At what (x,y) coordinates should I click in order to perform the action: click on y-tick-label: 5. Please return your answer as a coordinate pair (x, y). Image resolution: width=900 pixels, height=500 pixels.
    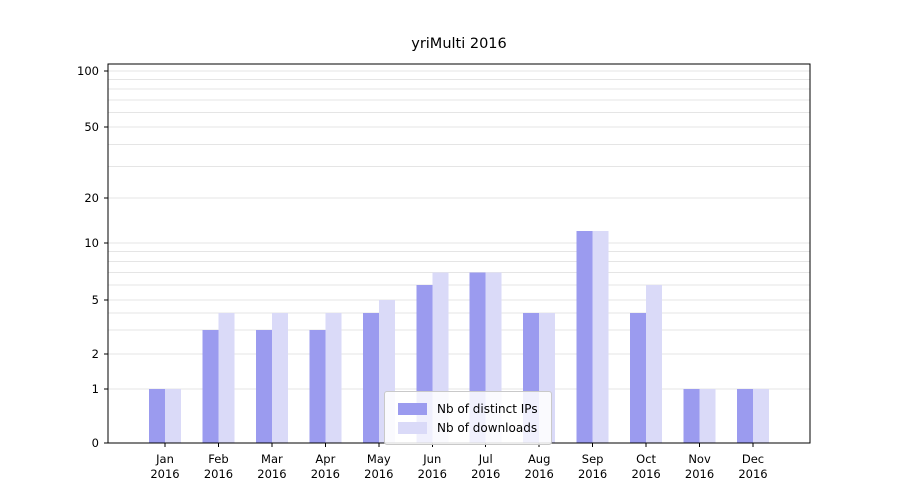
    Looking at the image, I should click on (95, 300).